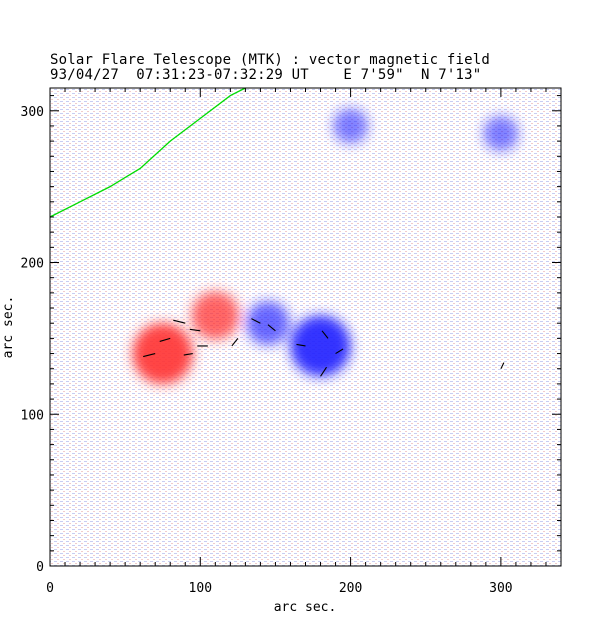 This screenshot has width=612, height=617. I want to click on transverse-vectors, so click(324, 347).